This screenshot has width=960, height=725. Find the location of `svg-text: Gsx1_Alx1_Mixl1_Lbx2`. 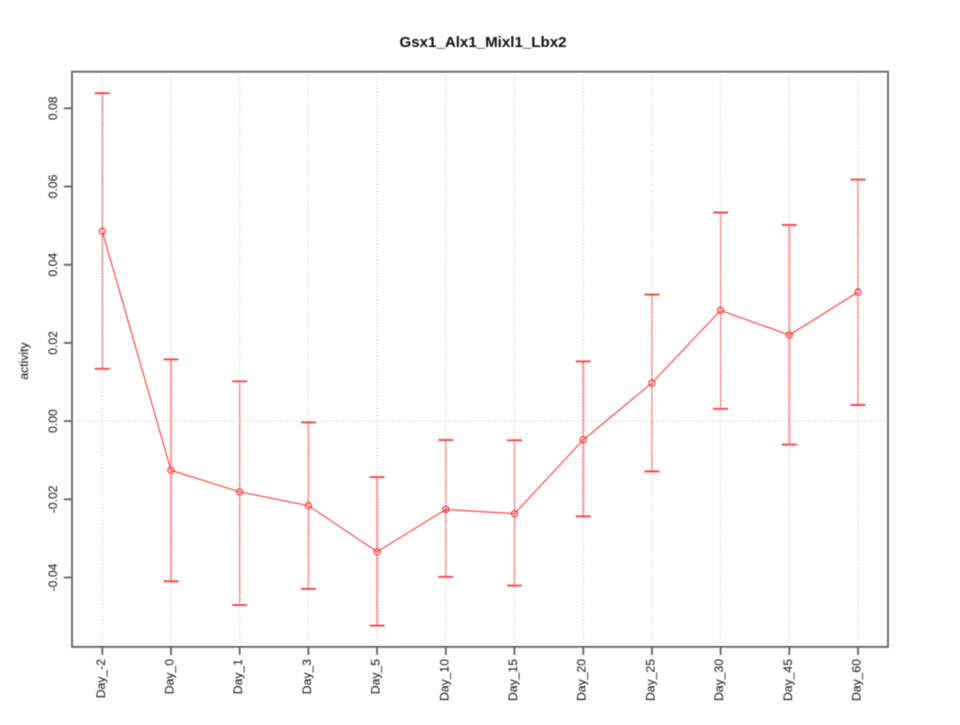

svg-text: Gsx1_Alx1_Mixl1_Lbx2 is located at coordinates (483, 42).